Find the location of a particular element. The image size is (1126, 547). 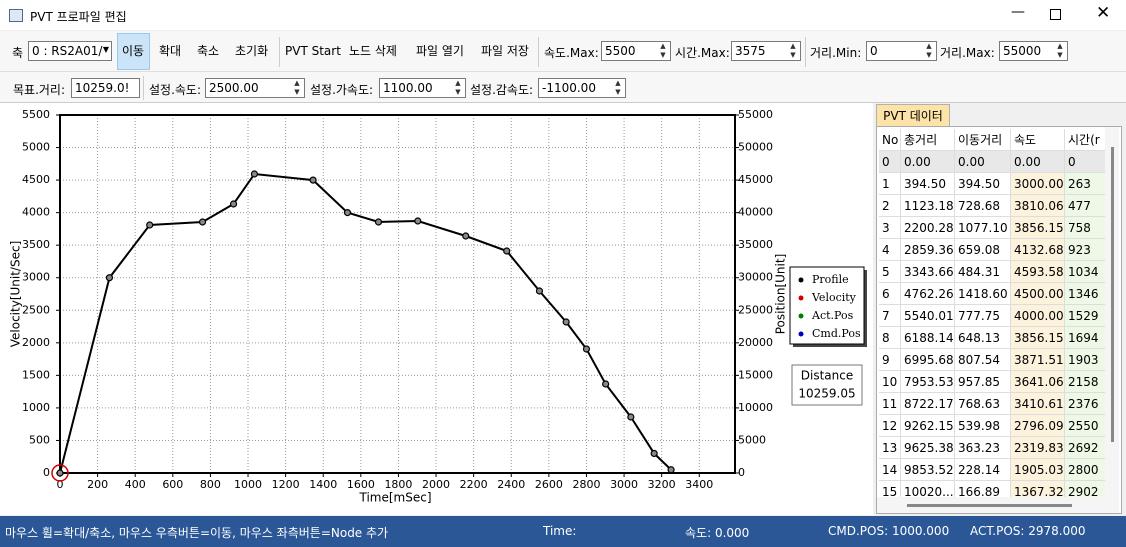

y-tick-label: 4000 is located at coordinates (36, 212).